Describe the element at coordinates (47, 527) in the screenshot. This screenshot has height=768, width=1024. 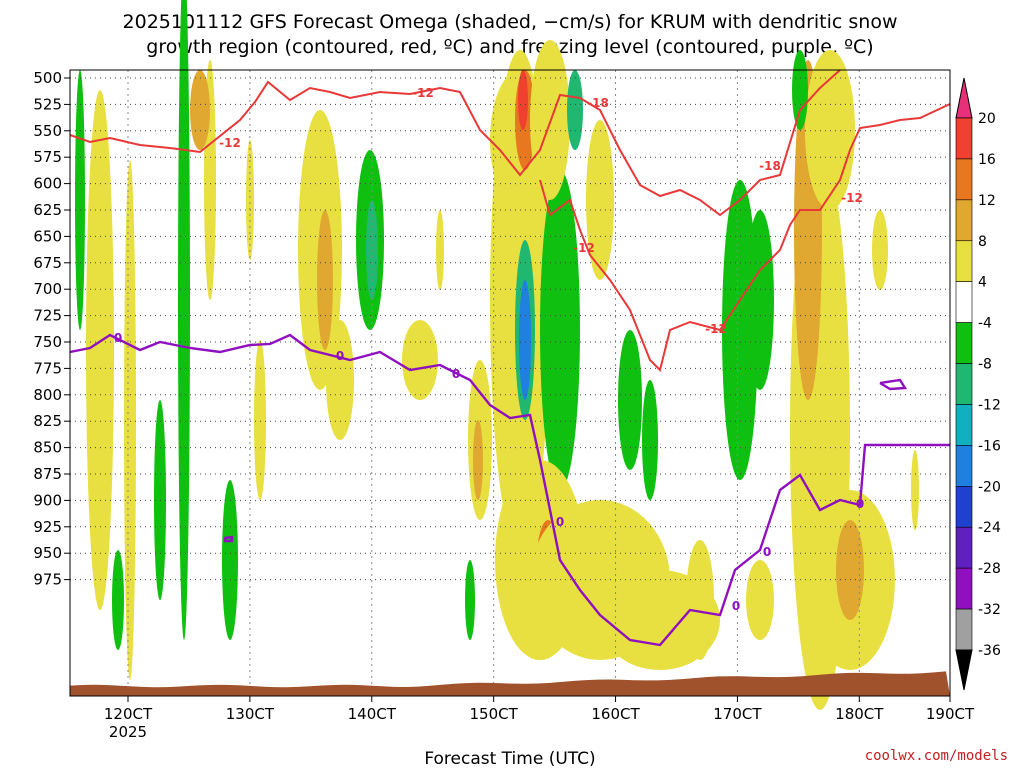
I see `y-tick-label: 925` at that location.